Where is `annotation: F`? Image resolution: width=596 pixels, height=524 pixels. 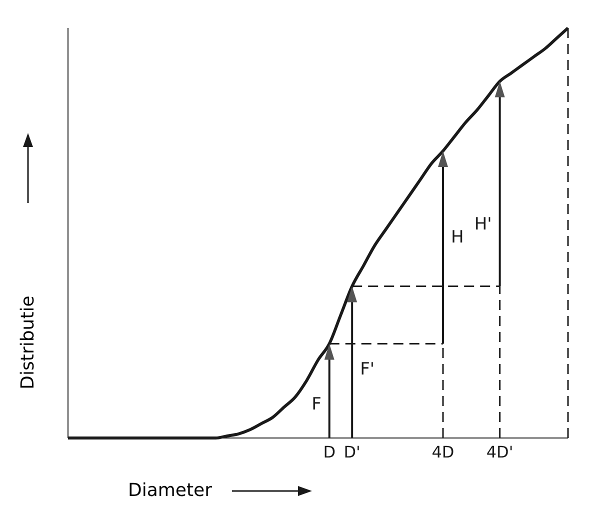
annotation: F is located at coordinates (317, 404).